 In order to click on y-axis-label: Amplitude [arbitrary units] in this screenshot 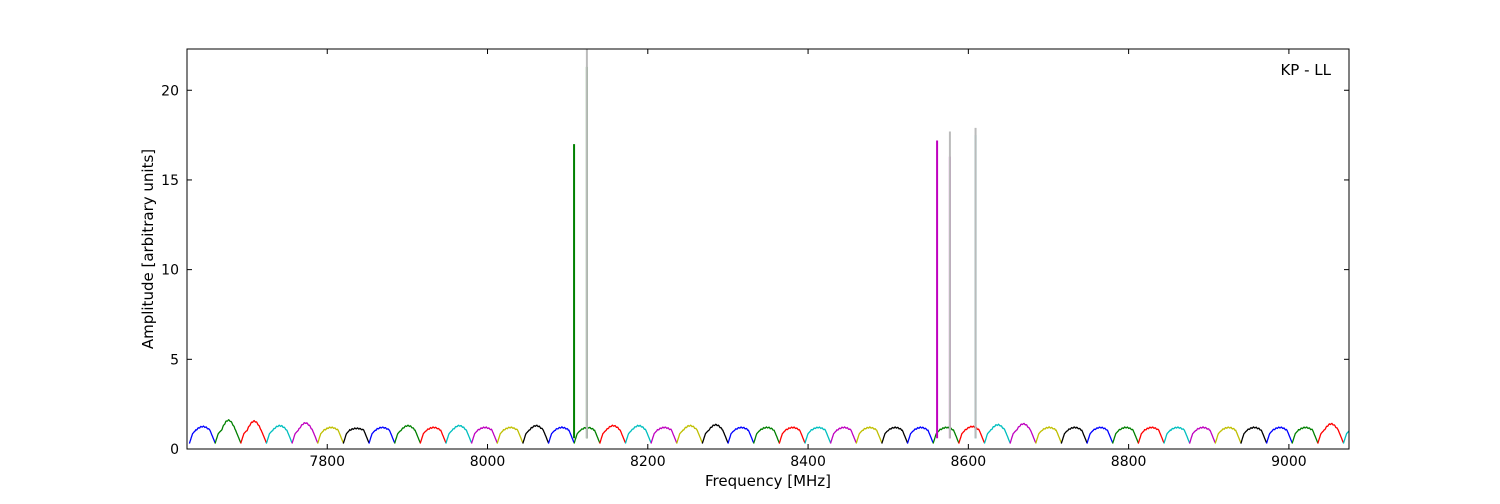, I will do `click(148, 249)`.